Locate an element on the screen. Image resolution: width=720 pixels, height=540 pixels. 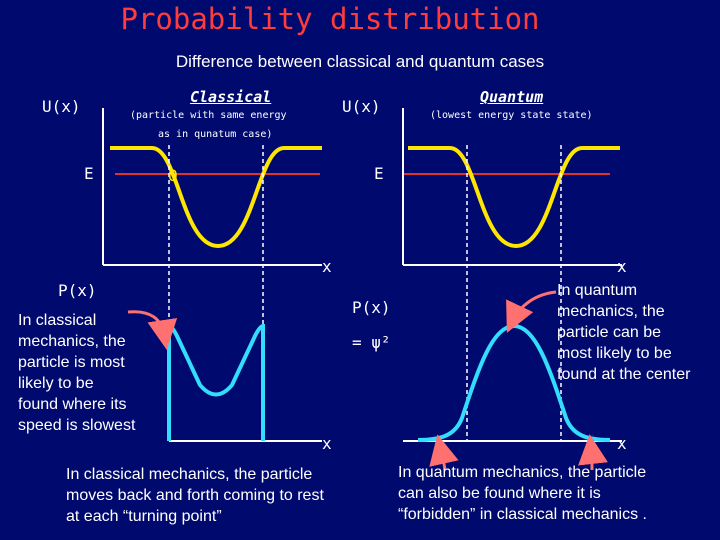
quantum-explanation-line: particle can be is located at coordinates (609, 332).